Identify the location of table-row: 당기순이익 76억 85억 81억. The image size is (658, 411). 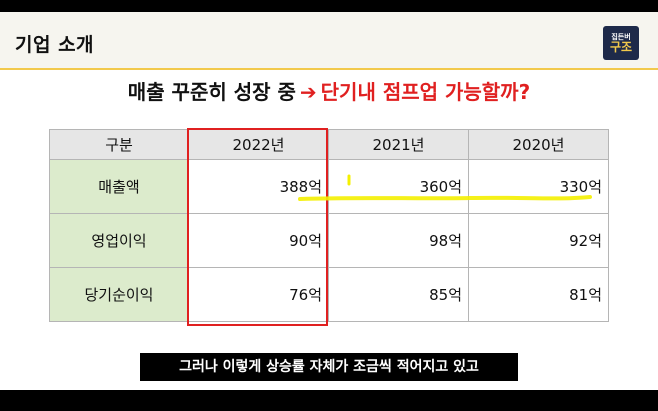
(329, 294).